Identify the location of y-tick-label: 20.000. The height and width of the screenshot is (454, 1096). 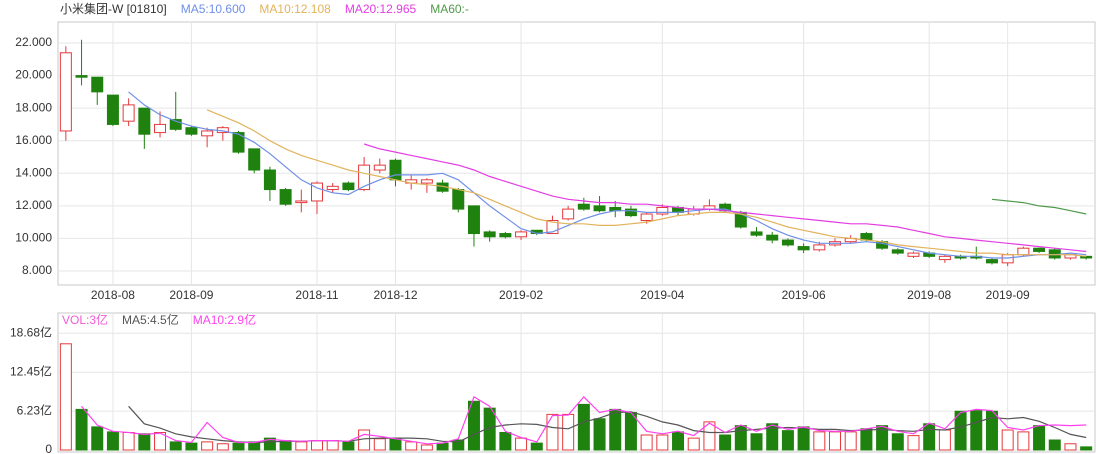
(33, 75).